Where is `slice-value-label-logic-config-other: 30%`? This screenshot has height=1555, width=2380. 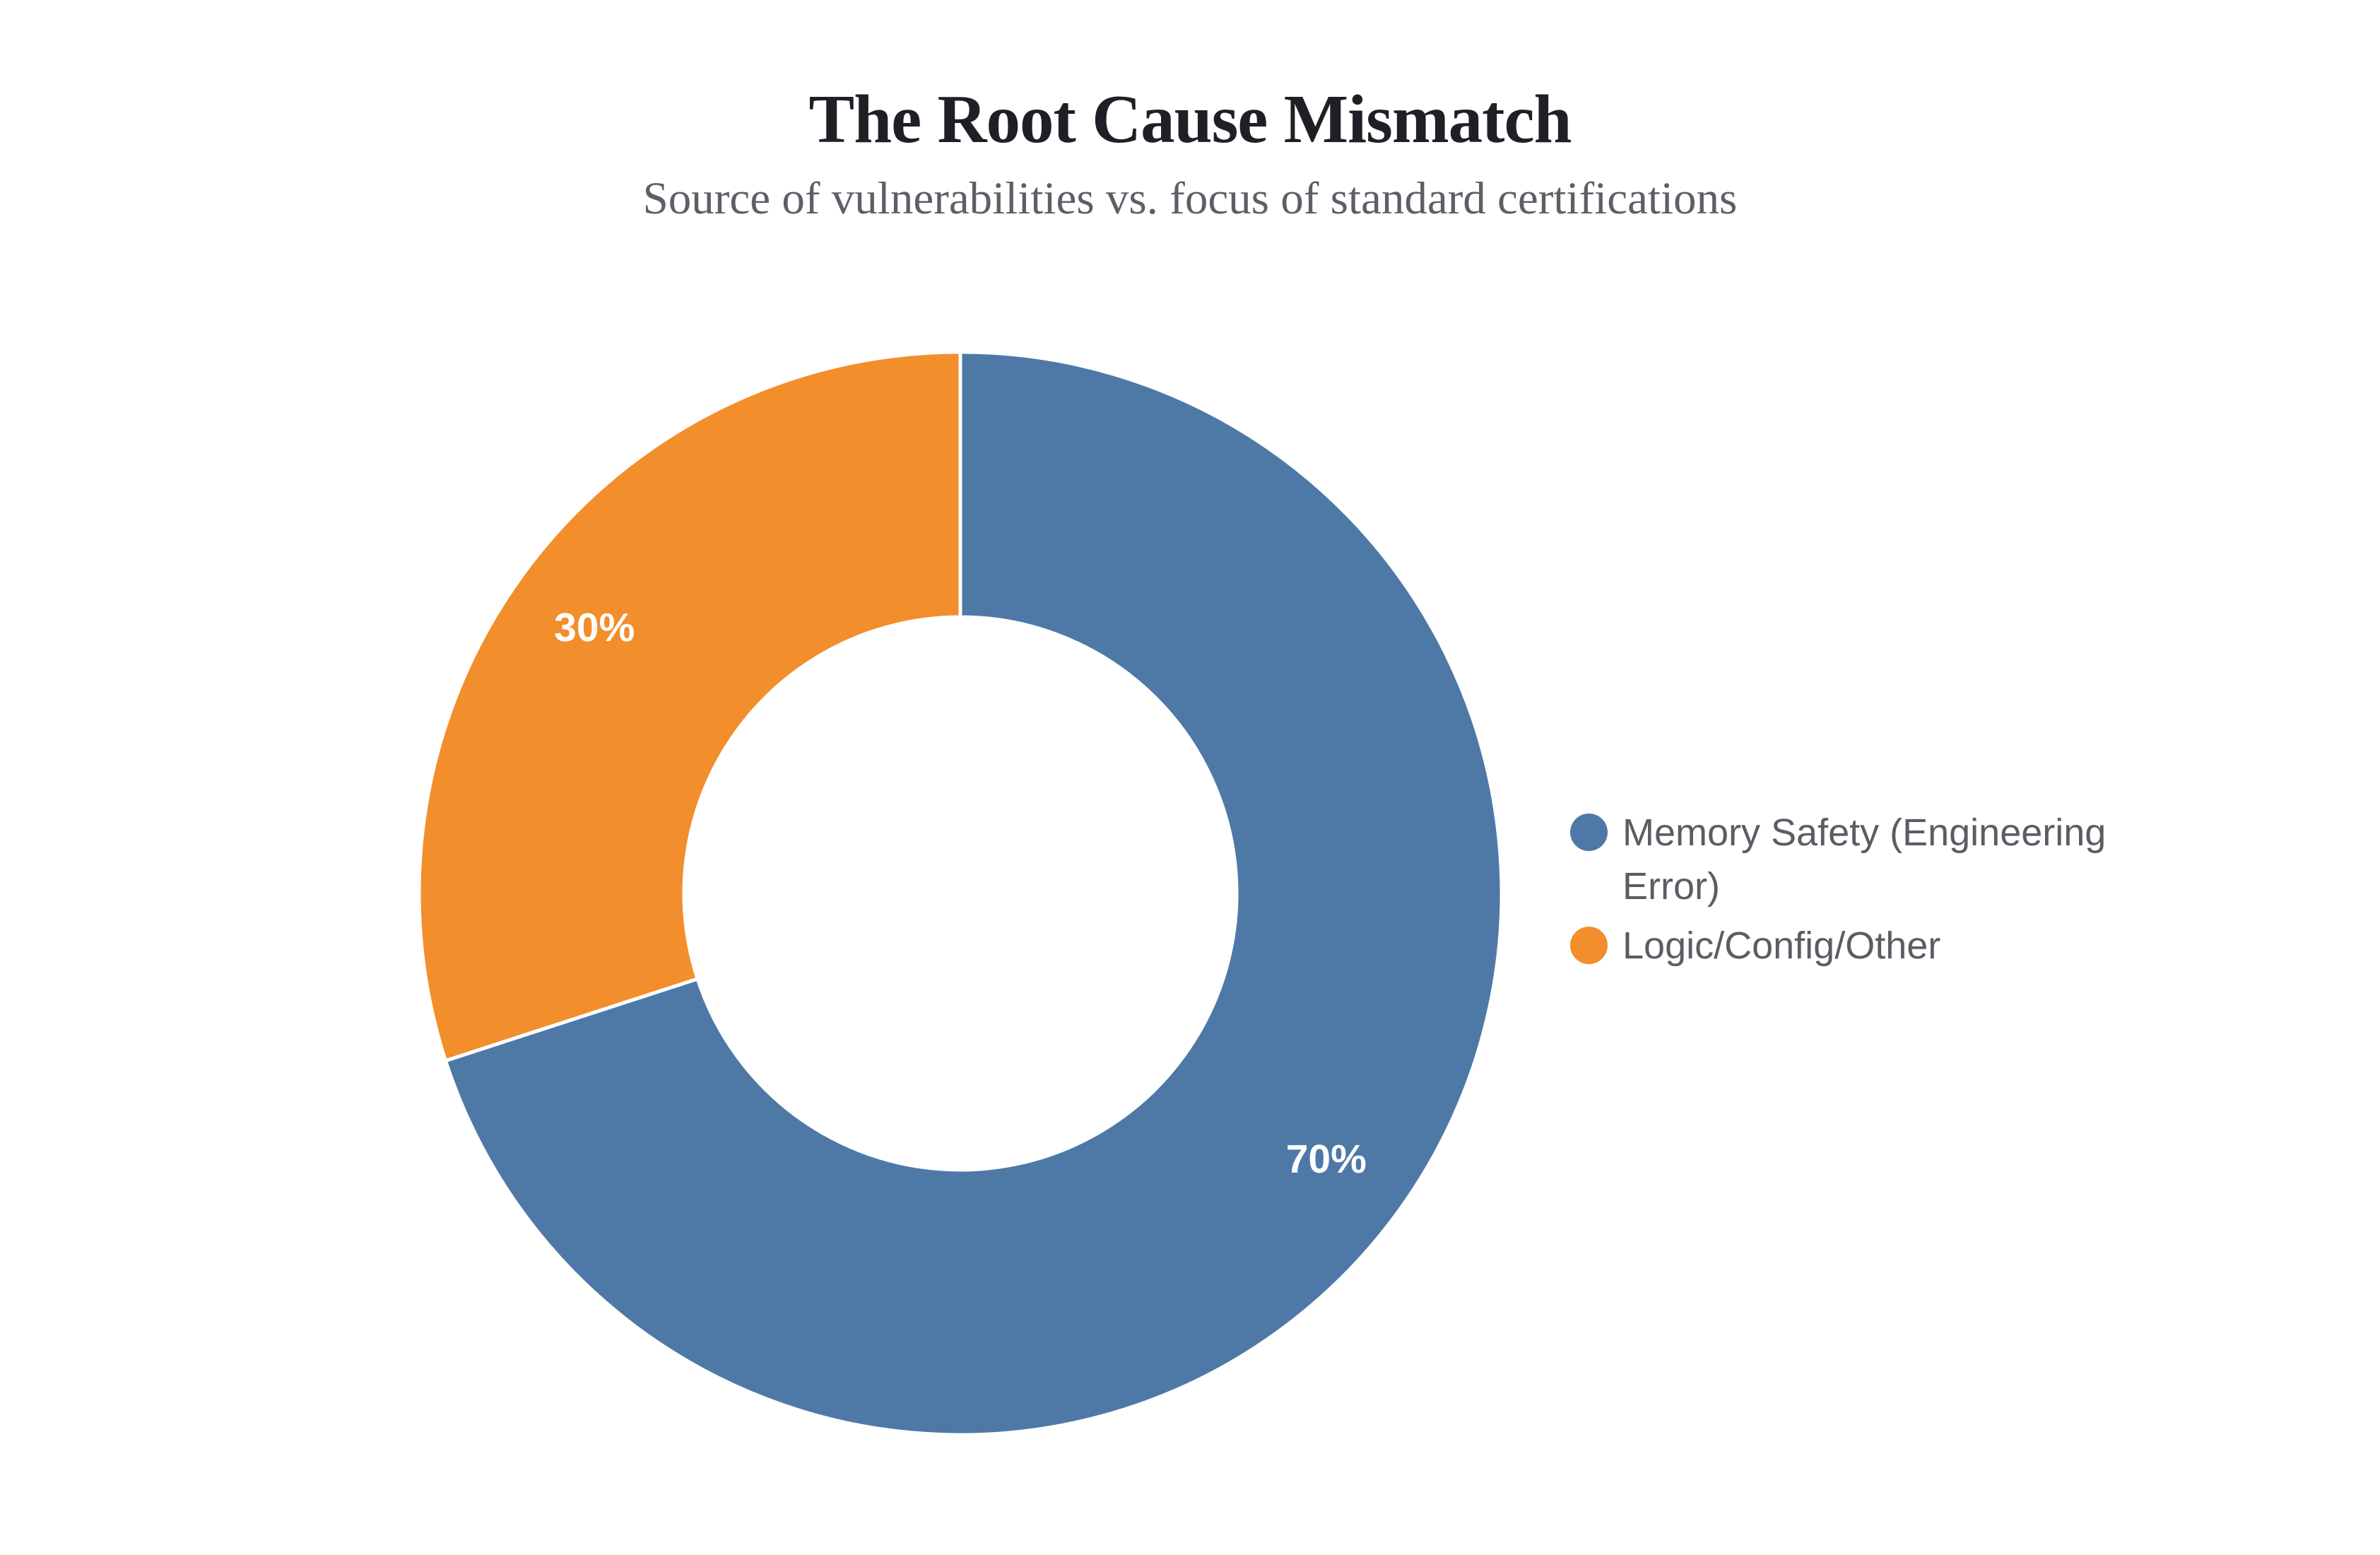 slice-value-label-logic-config-other: 30% is located at coordinates (595, 627).